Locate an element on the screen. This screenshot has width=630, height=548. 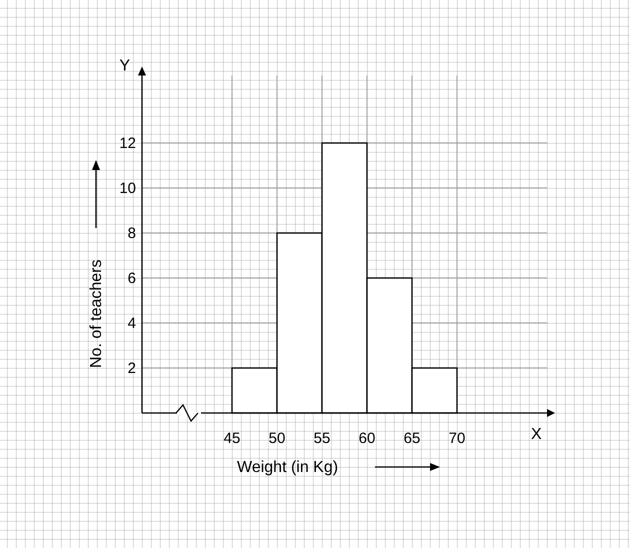
x-tick-label: 70 is located at coordinates (457, 438).